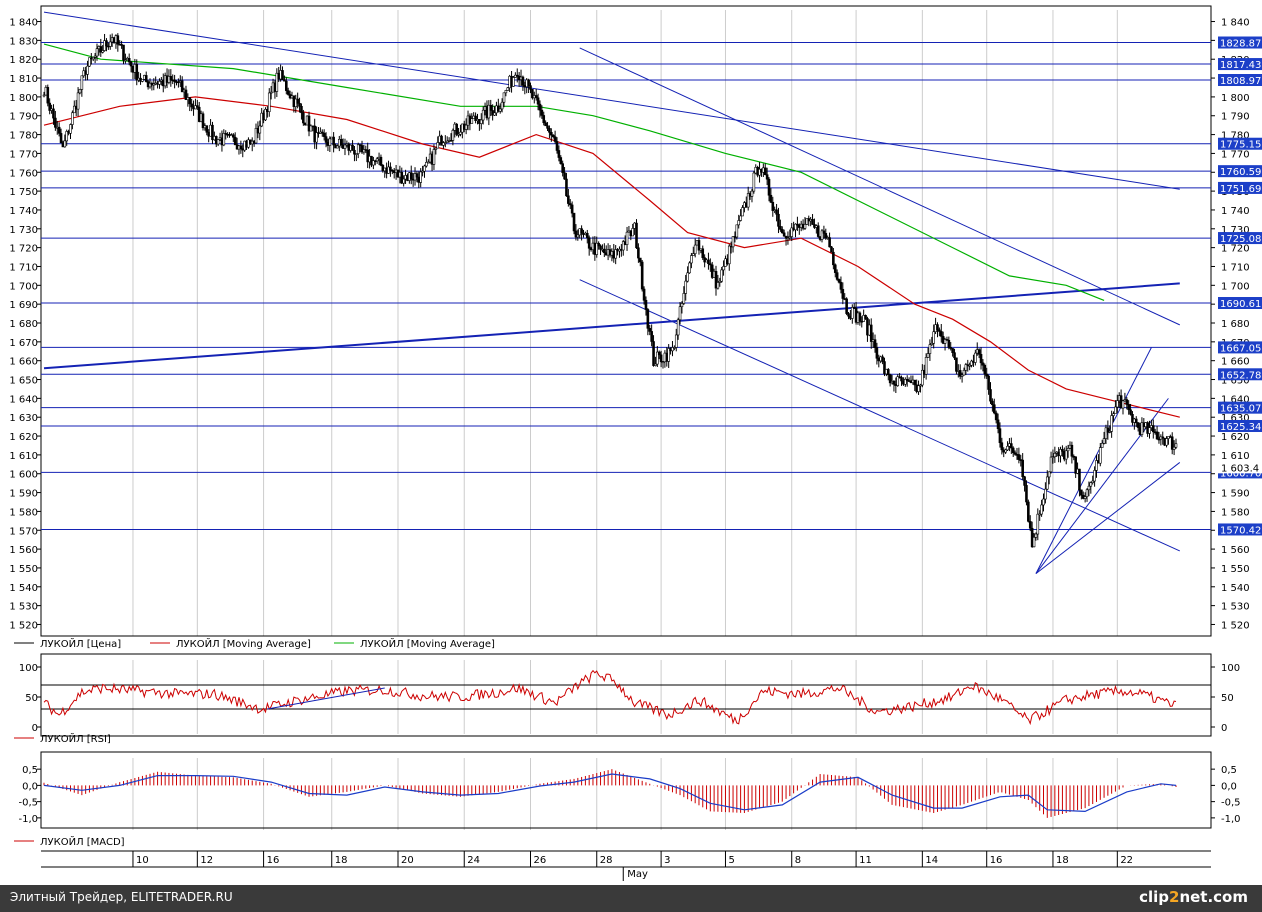  What do you see at coordinates (1235, 550) in the screenshot?
I see `y-tick-label-right: 1 560` at bounding box center [1235, 550].